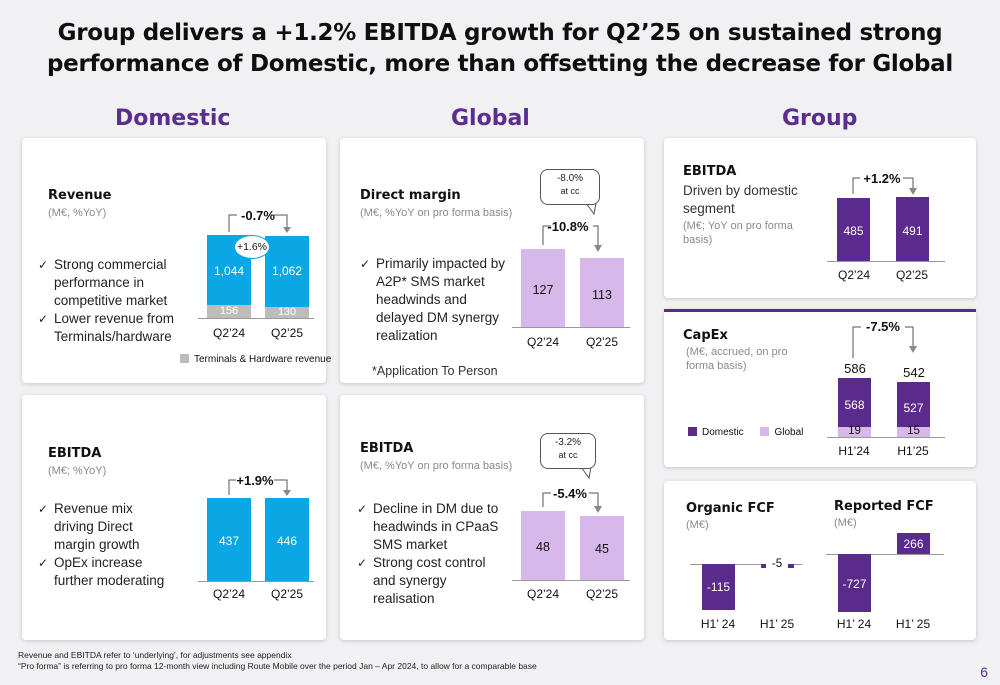 This screenshot has height=685, width=1000. I want to click on global-heading: Global, so click(490, 118).